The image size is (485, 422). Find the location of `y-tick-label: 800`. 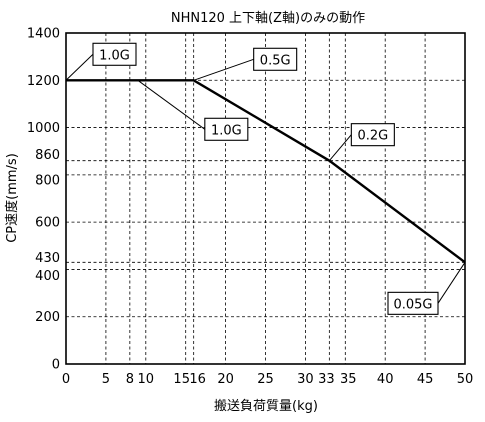

y-tick-label: 800 is located at coordinates (47, 180).